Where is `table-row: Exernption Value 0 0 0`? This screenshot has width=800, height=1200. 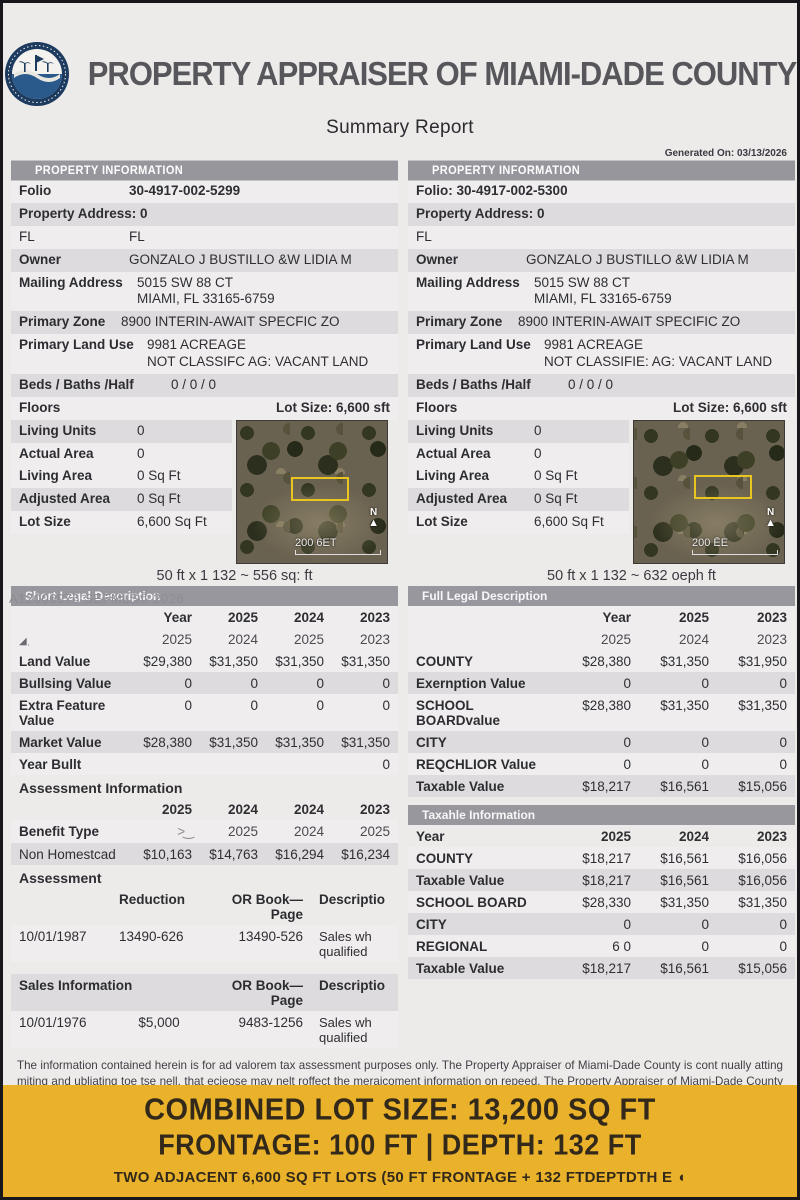
table-row: Exernption Value 0 0 0 is located at coordinates (601, 682).